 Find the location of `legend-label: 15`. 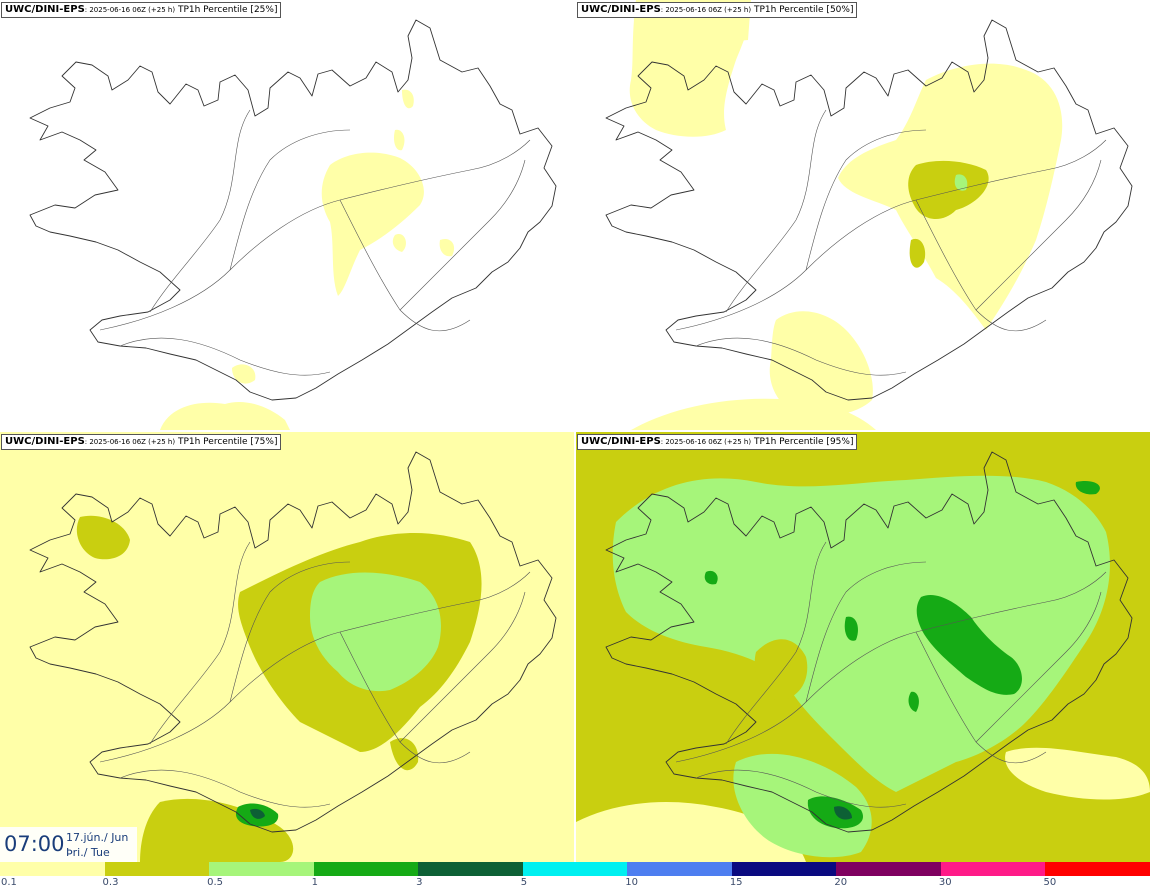

legend-label: 15 is located at coordinates (736, 882).